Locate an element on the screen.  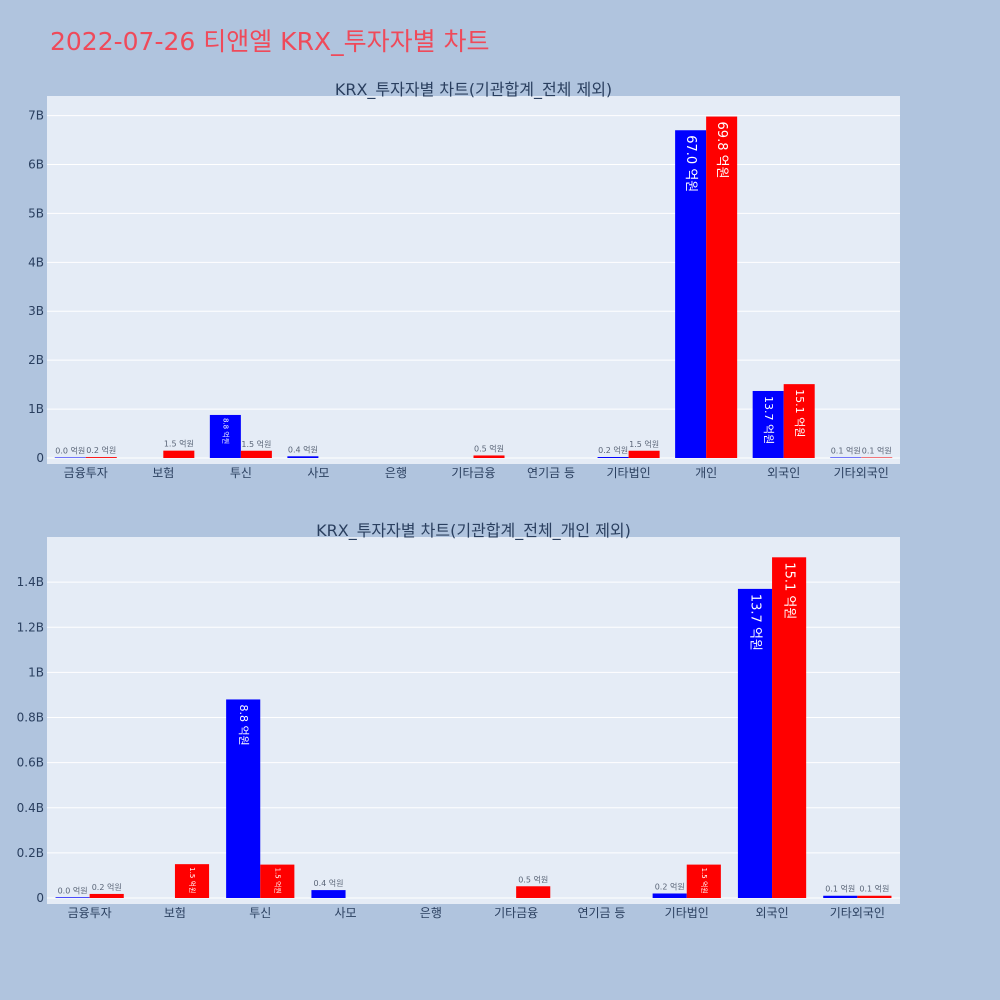
y-tick-label: 4B is located at coordinates (36, 262).